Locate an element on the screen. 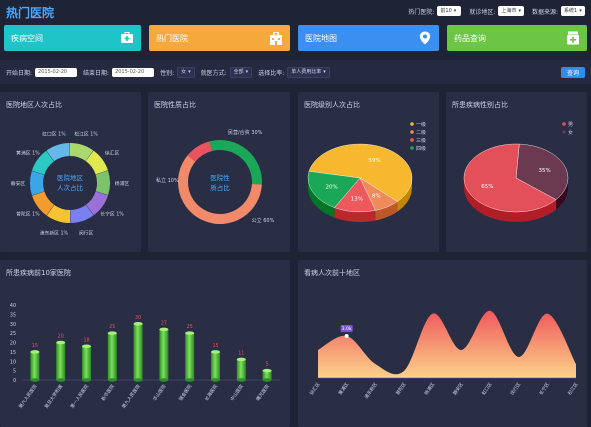  filter-label: 热门医院: is located at coordinates (421, 12).